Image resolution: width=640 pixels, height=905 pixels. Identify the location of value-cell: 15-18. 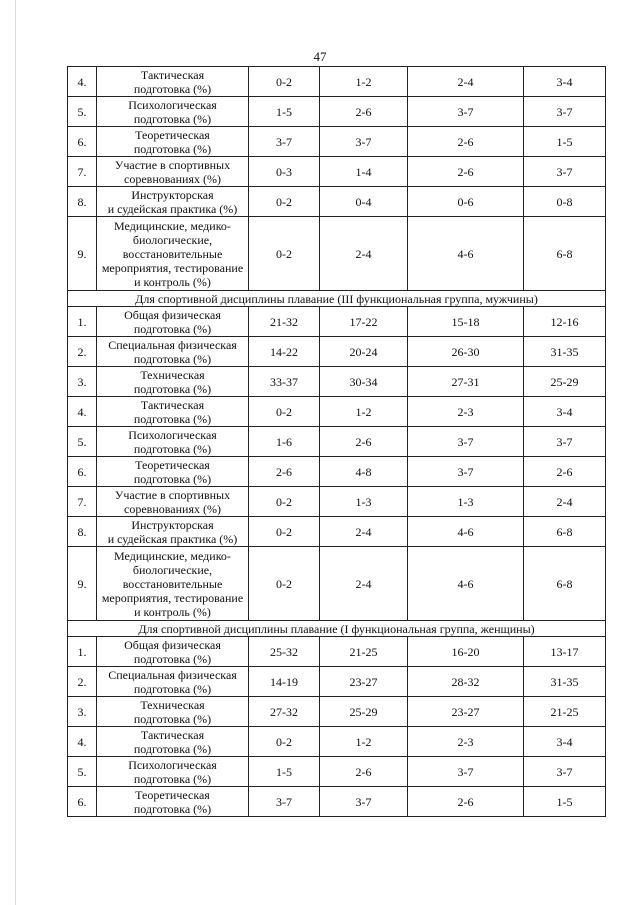
(465, 321).